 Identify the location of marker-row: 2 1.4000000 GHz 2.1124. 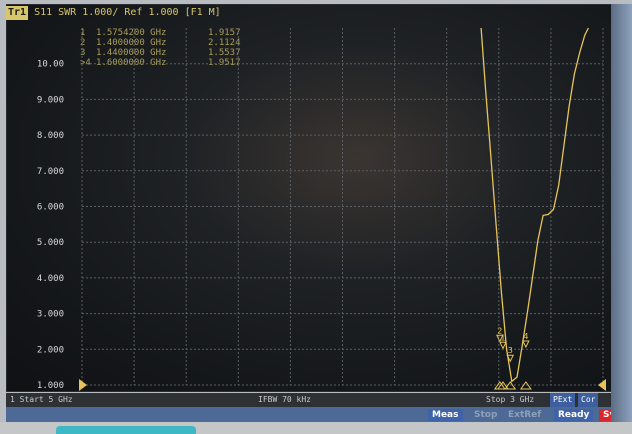
(160, 43).